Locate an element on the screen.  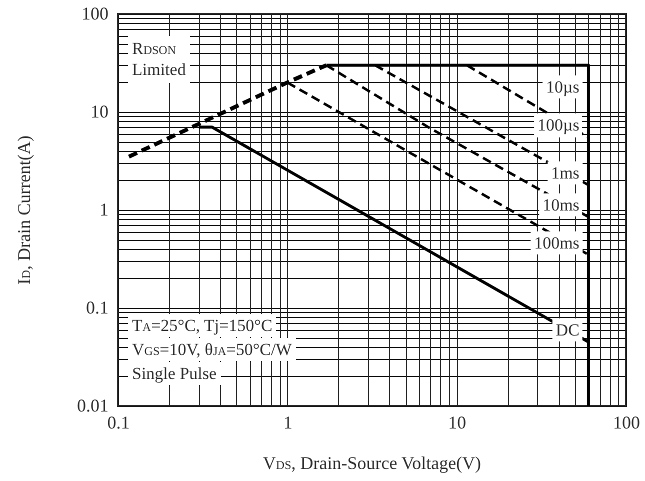
series-label: 1ms is located at coordinates (565, 173).